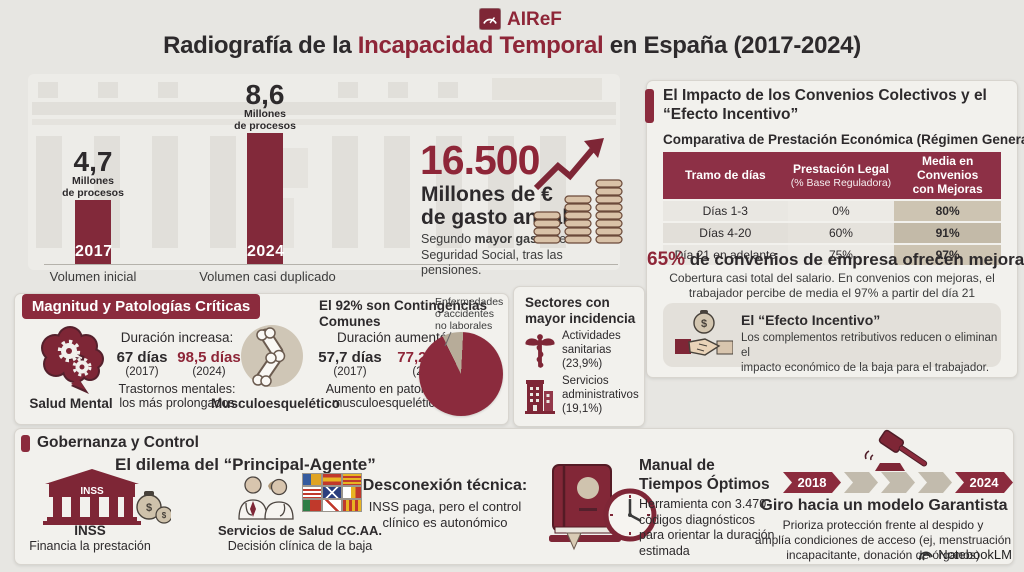  I want to click on bar-year-label: 2017, so click(94, 251).